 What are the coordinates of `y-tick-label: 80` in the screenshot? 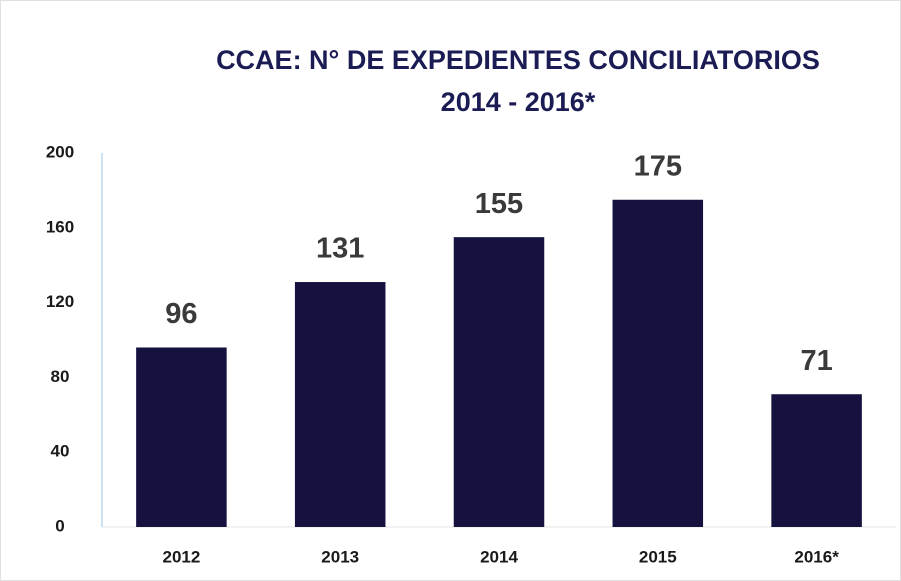 It's located at (60, 376).